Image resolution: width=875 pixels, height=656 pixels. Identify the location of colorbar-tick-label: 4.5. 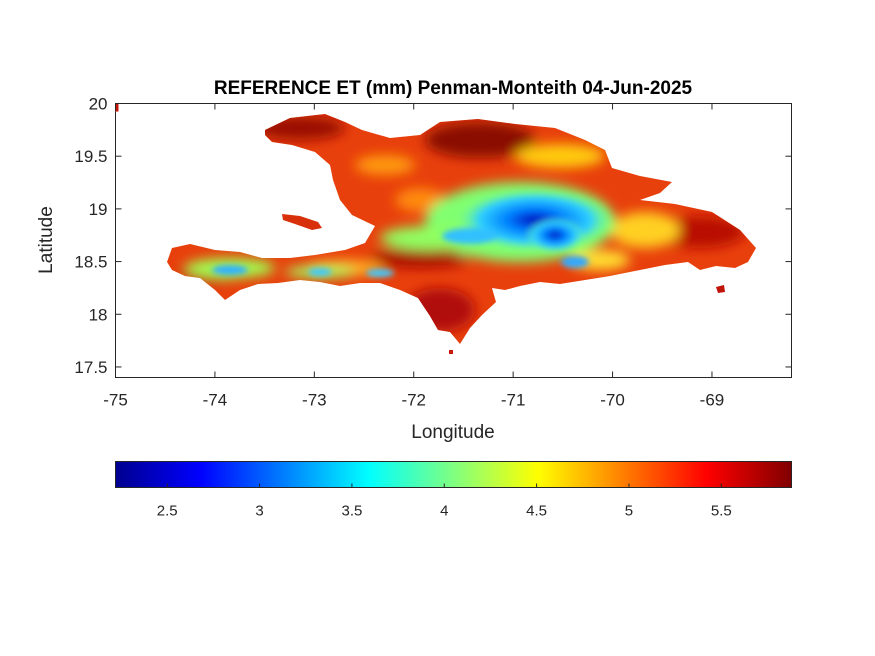
(536, 511).